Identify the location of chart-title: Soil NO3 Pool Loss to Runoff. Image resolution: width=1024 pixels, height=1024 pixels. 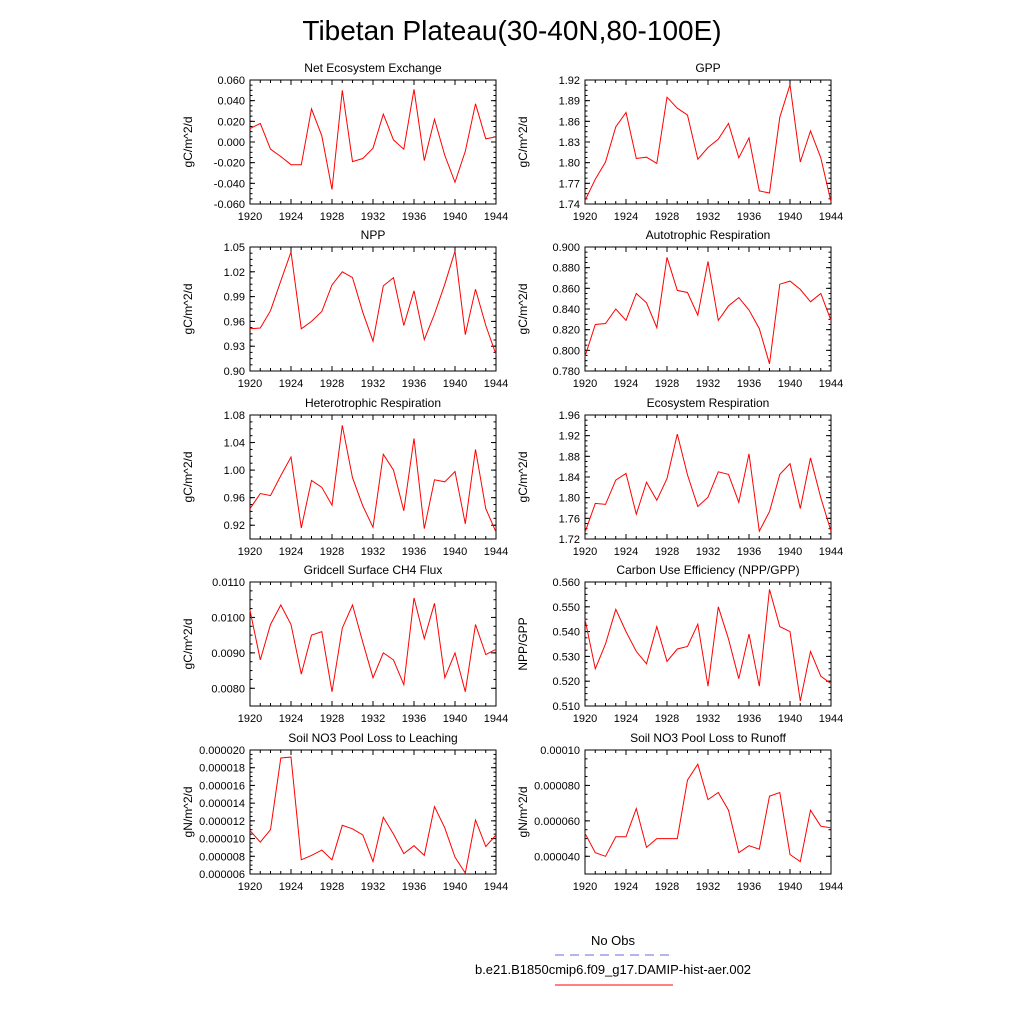
(708, 738).